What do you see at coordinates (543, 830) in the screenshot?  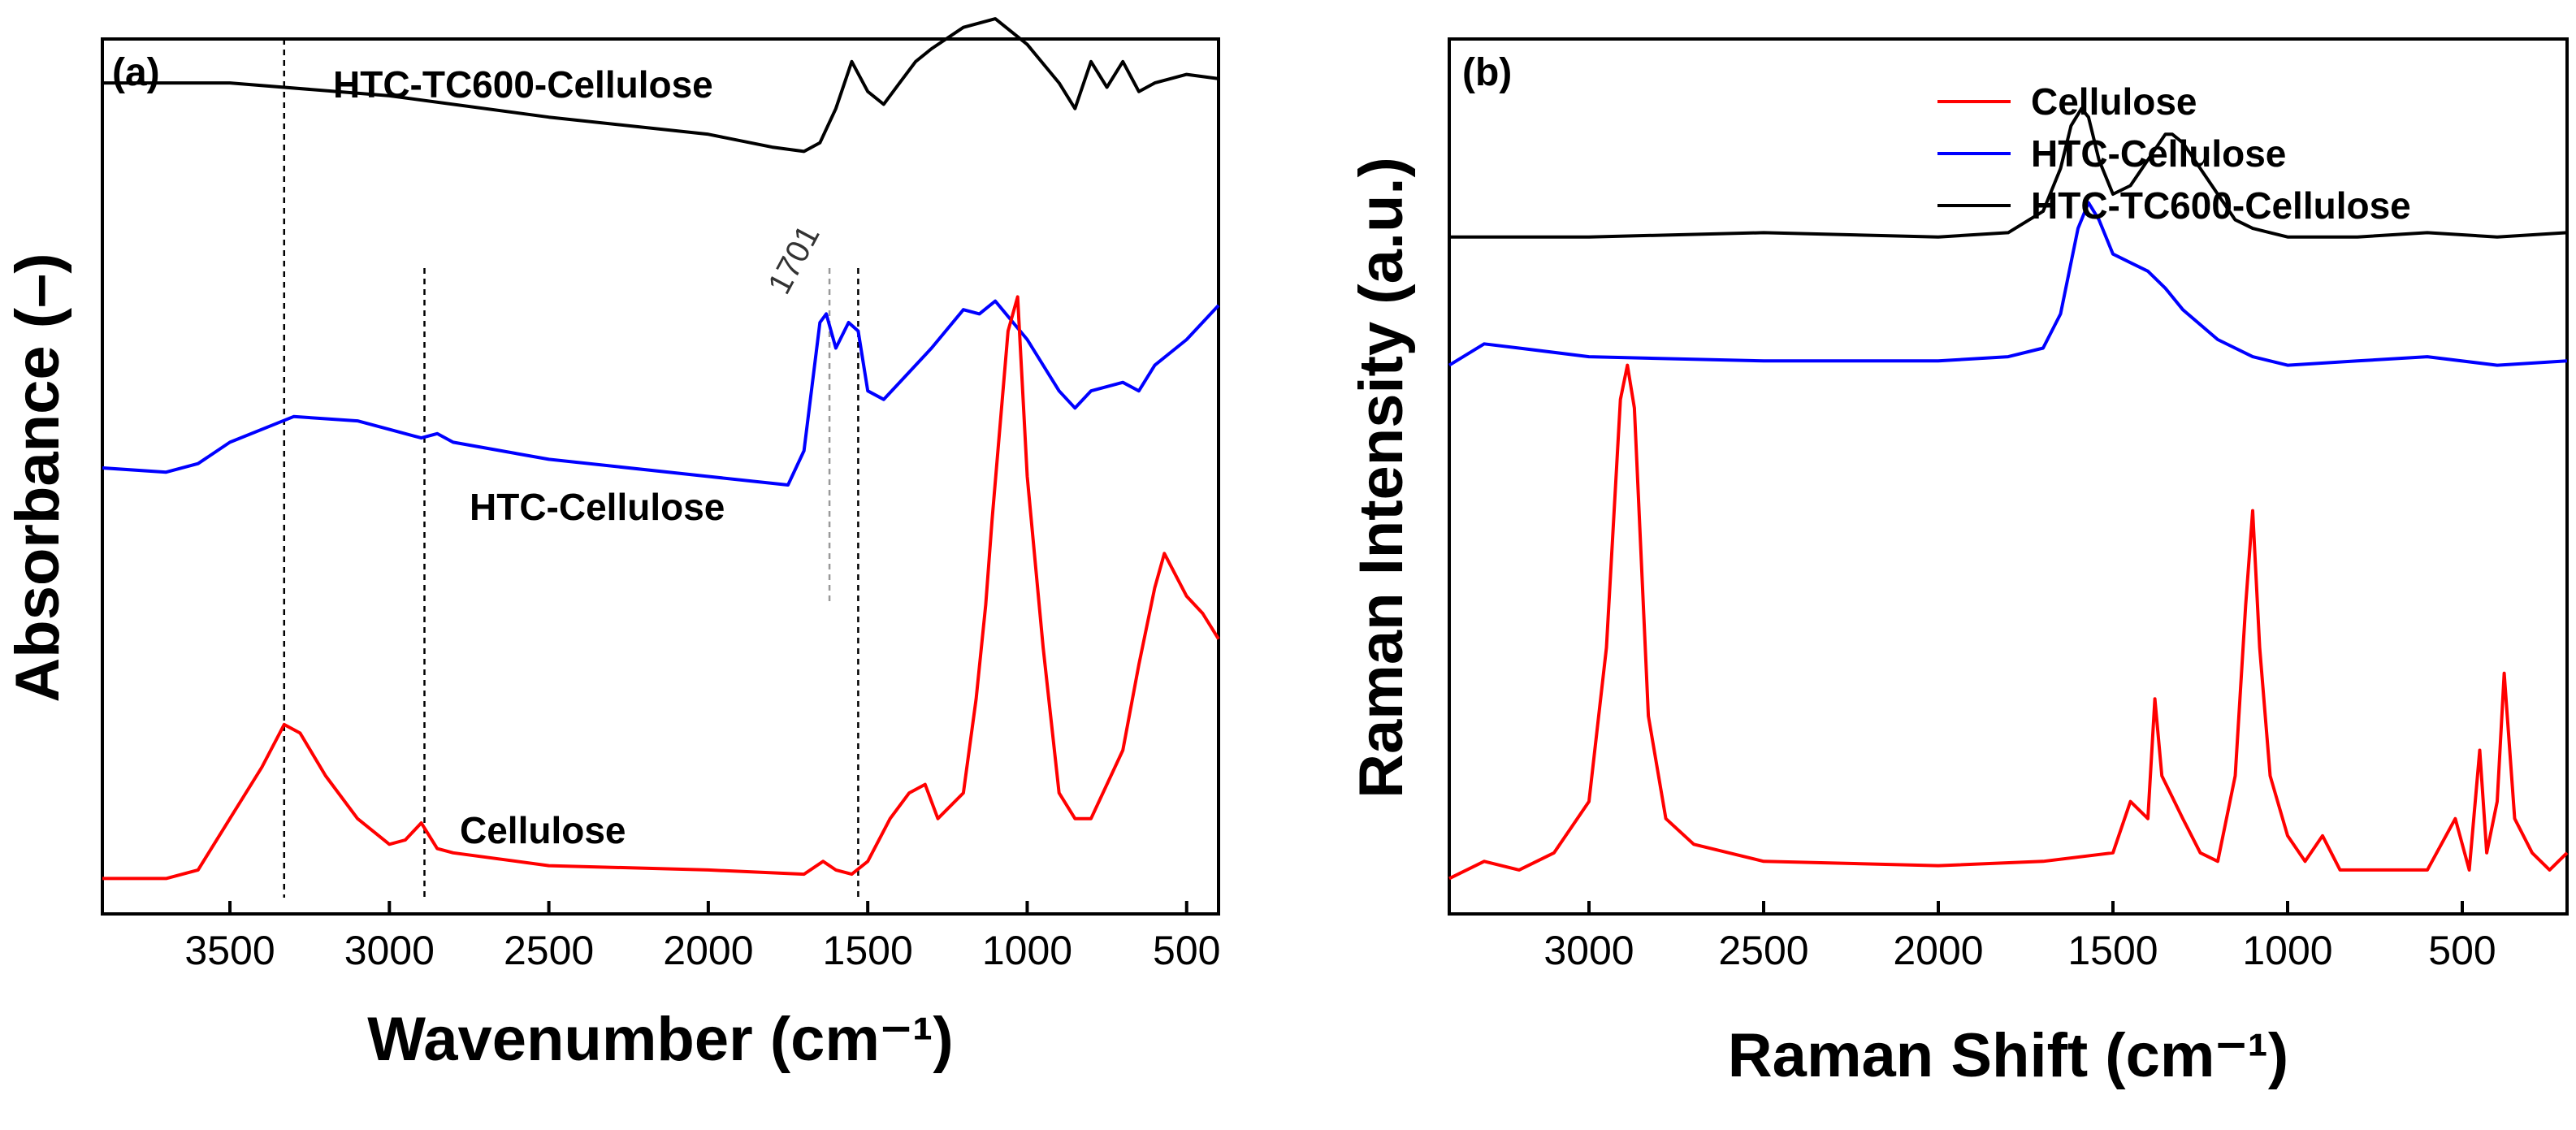 I see `curve-label-cellulose-a: Cellulose` at bounding box center [543, 830].